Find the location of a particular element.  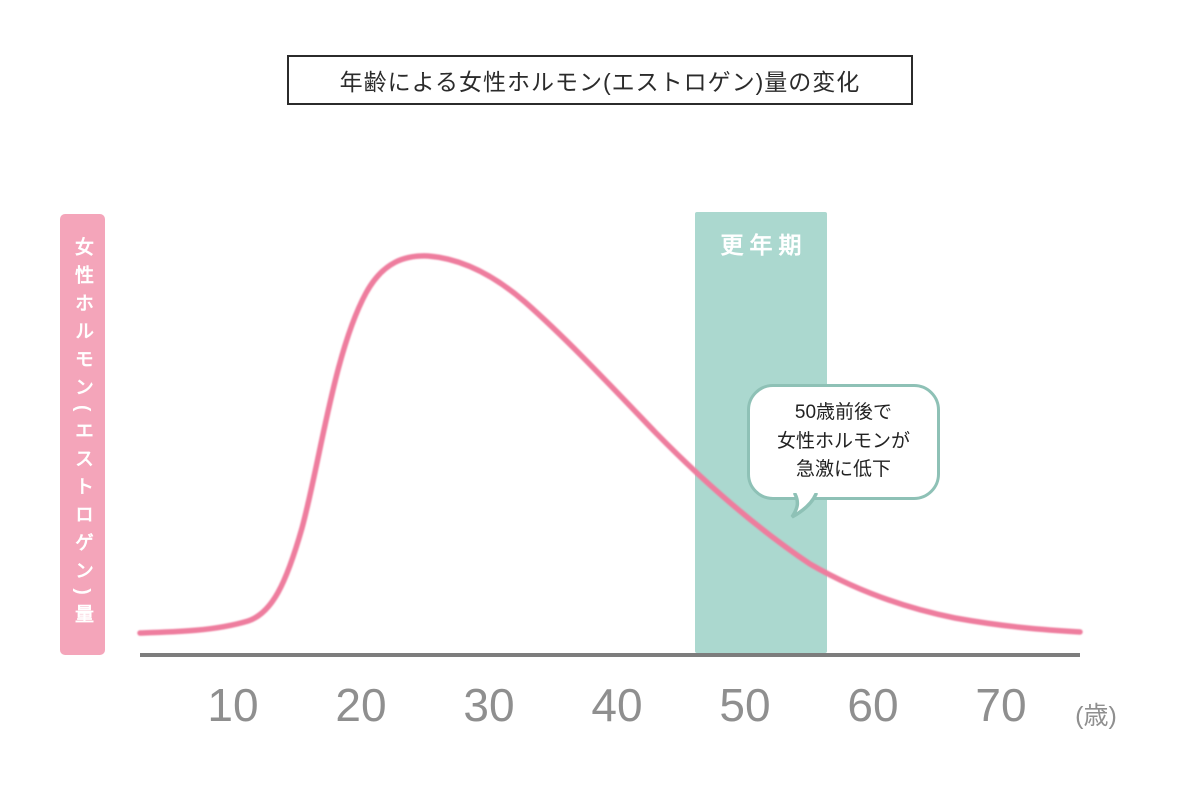

y-axis-label: 女性ホルモン(エストロゲン)量 is located at coordinates (82, 434).